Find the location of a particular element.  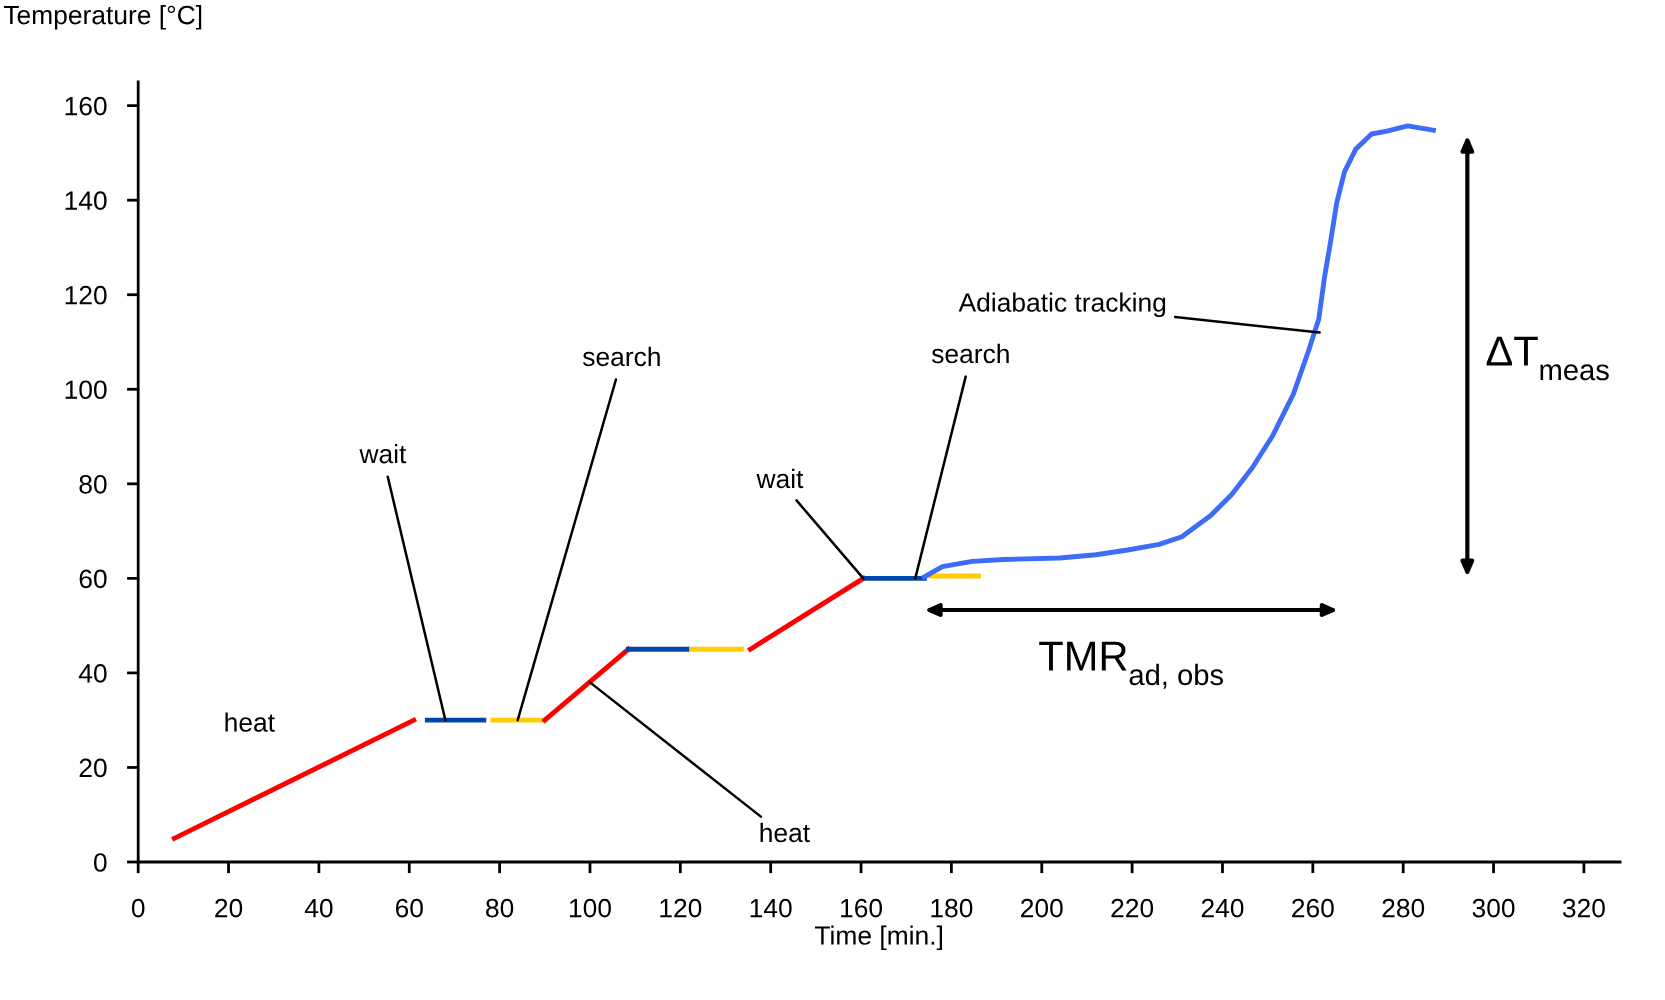

x-tick-label: 240 is located at coordinates (1222, 908).